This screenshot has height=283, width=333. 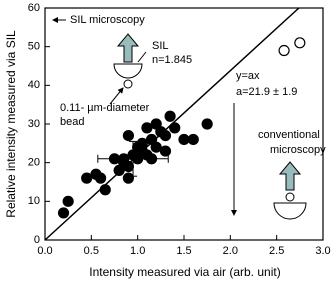 I want to click on y-tick-label: 10, so click(x=34, y=201).